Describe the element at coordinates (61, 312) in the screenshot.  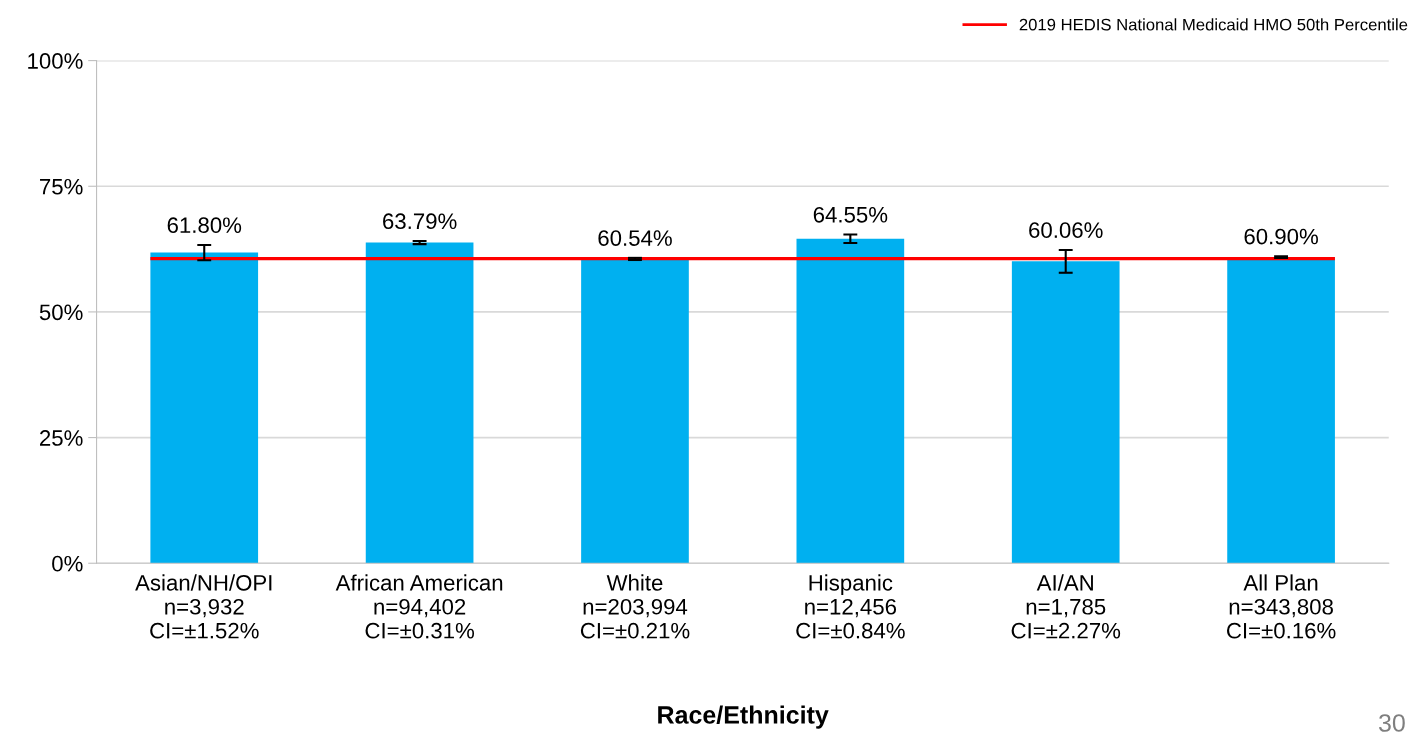
I see `y-tick-label: 50%` at that location.